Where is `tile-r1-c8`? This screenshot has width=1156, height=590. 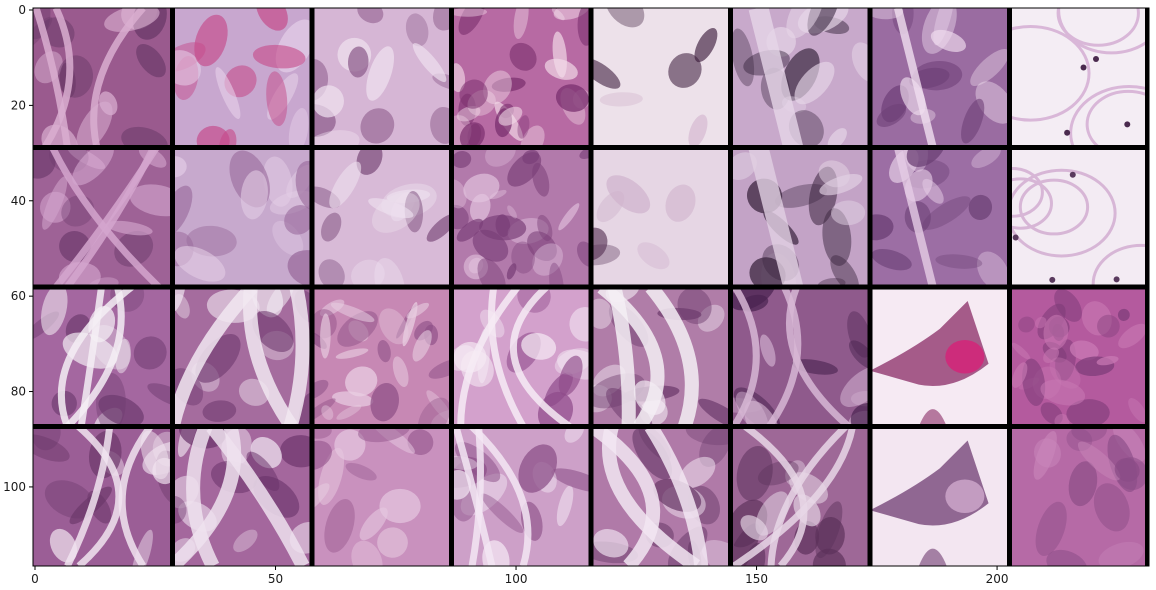 tile-r1-c8 is located at coordinates (1079, 78).